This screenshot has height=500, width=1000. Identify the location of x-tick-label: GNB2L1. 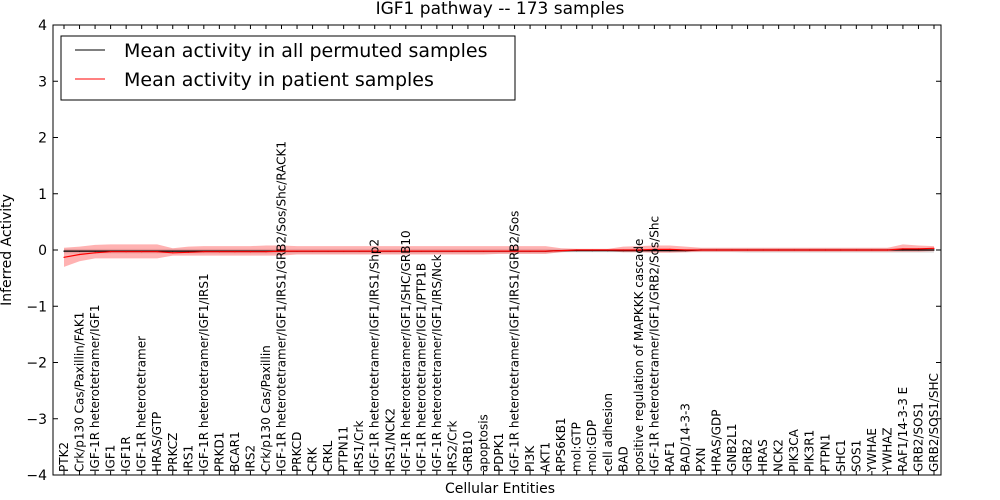
(732, 448).